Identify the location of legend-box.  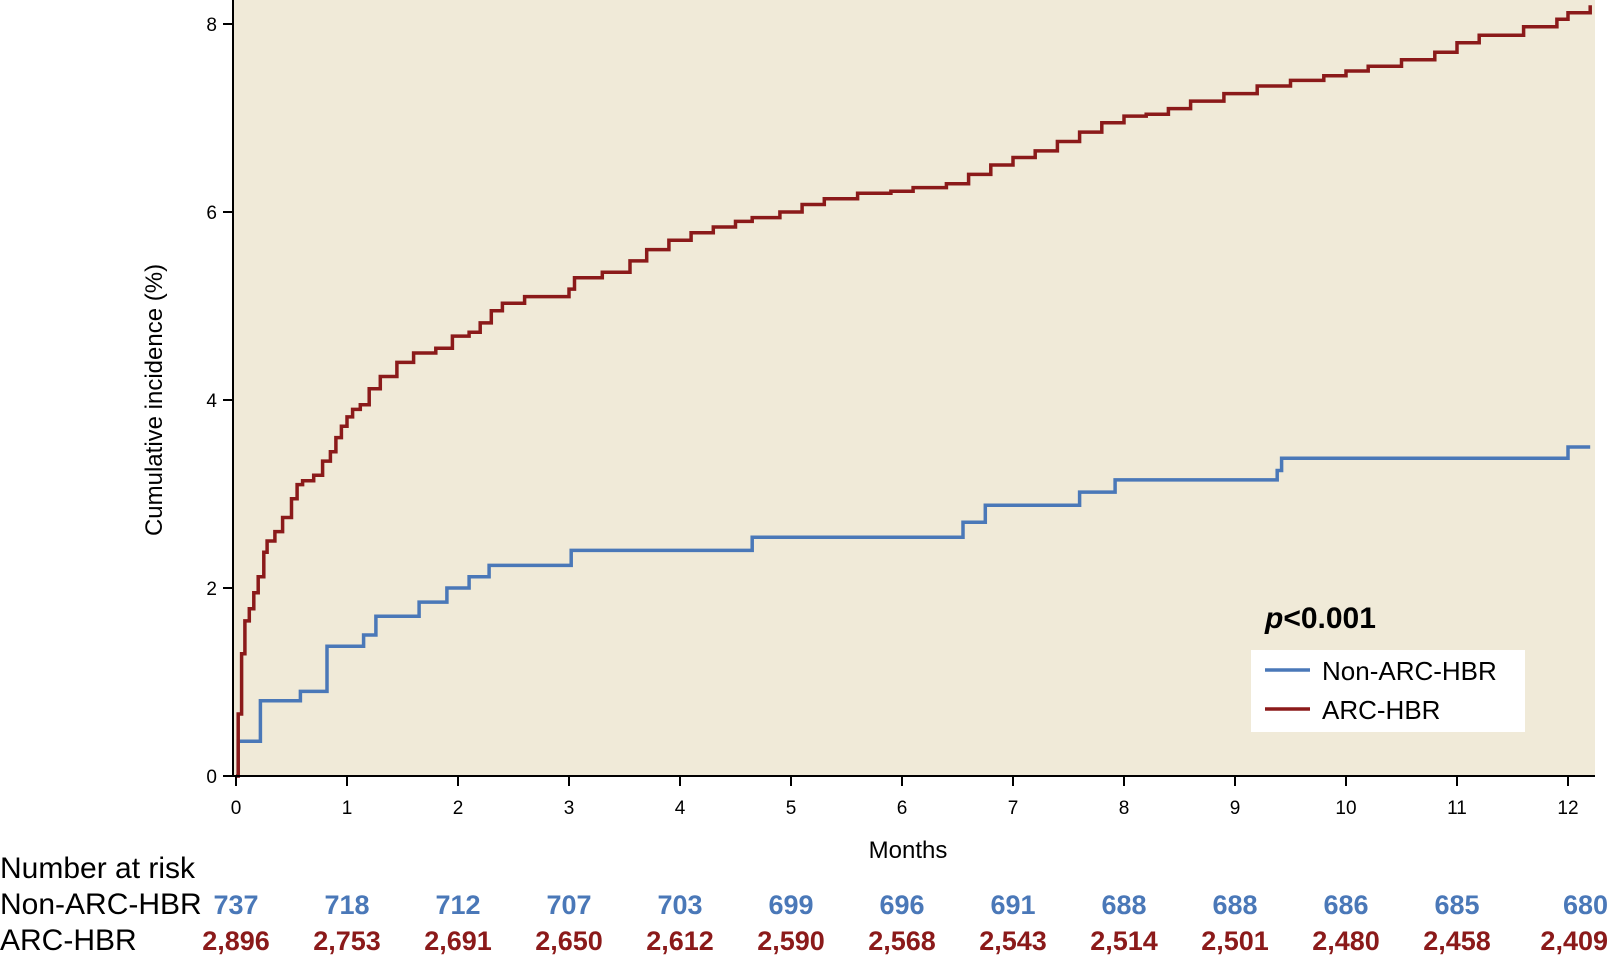
(1388, 691).